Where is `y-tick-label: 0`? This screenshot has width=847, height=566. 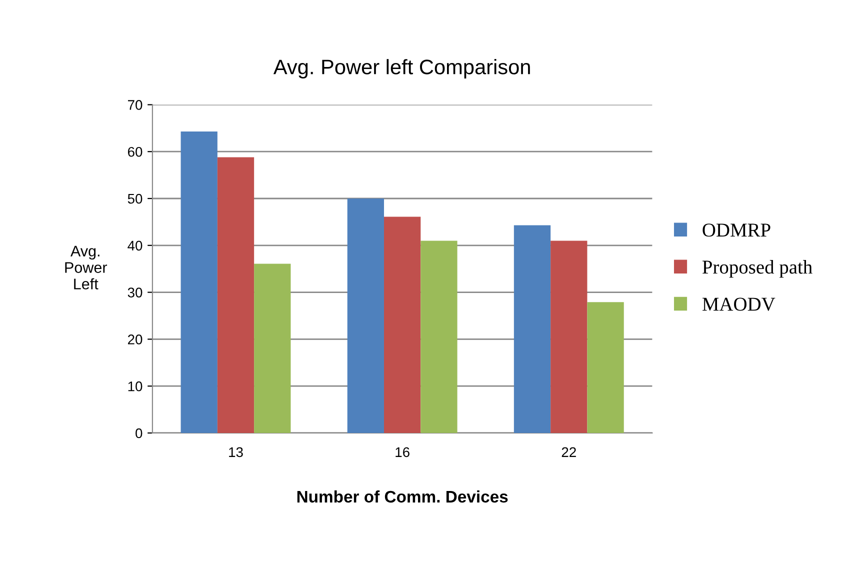 y-tick-label: 0 is located at coordinates (139, 433).